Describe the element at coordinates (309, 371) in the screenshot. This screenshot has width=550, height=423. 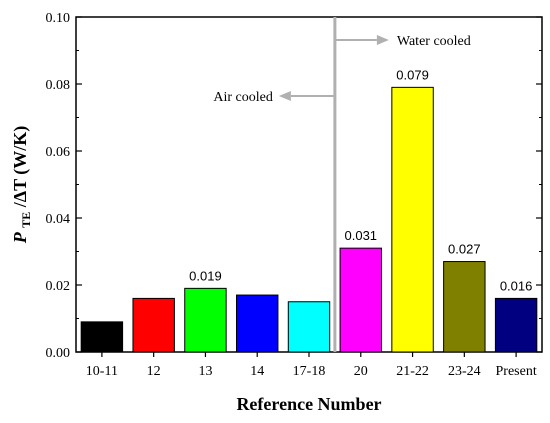
I see `x-tick-label: 17-18` at that location.